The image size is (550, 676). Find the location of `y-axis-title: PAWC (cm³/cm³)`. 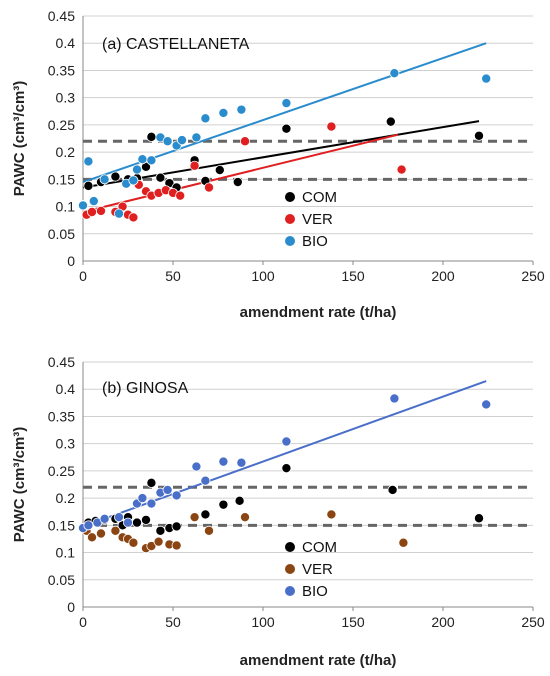

y-axis-title: PAWC (cm³/cm³) is located at coordinates (19, 485).